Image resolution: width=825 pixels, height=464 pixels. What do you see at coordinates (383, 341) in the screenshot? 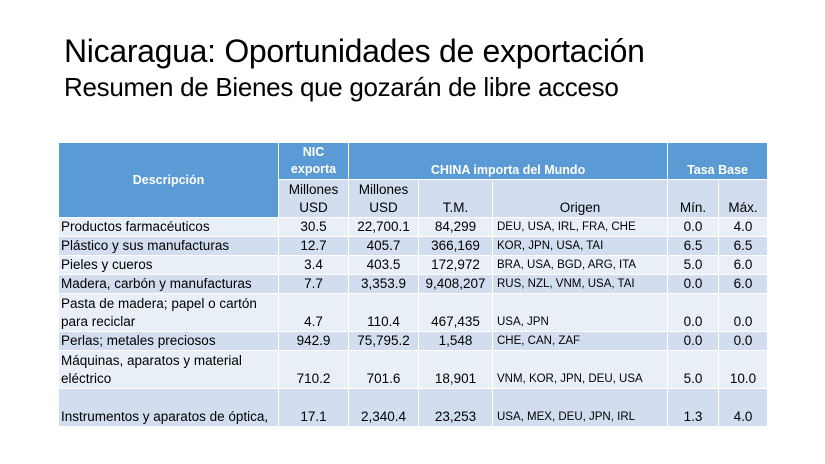
I see `cell-china-millones: 75,795.2` at bounding box center [383, 341].